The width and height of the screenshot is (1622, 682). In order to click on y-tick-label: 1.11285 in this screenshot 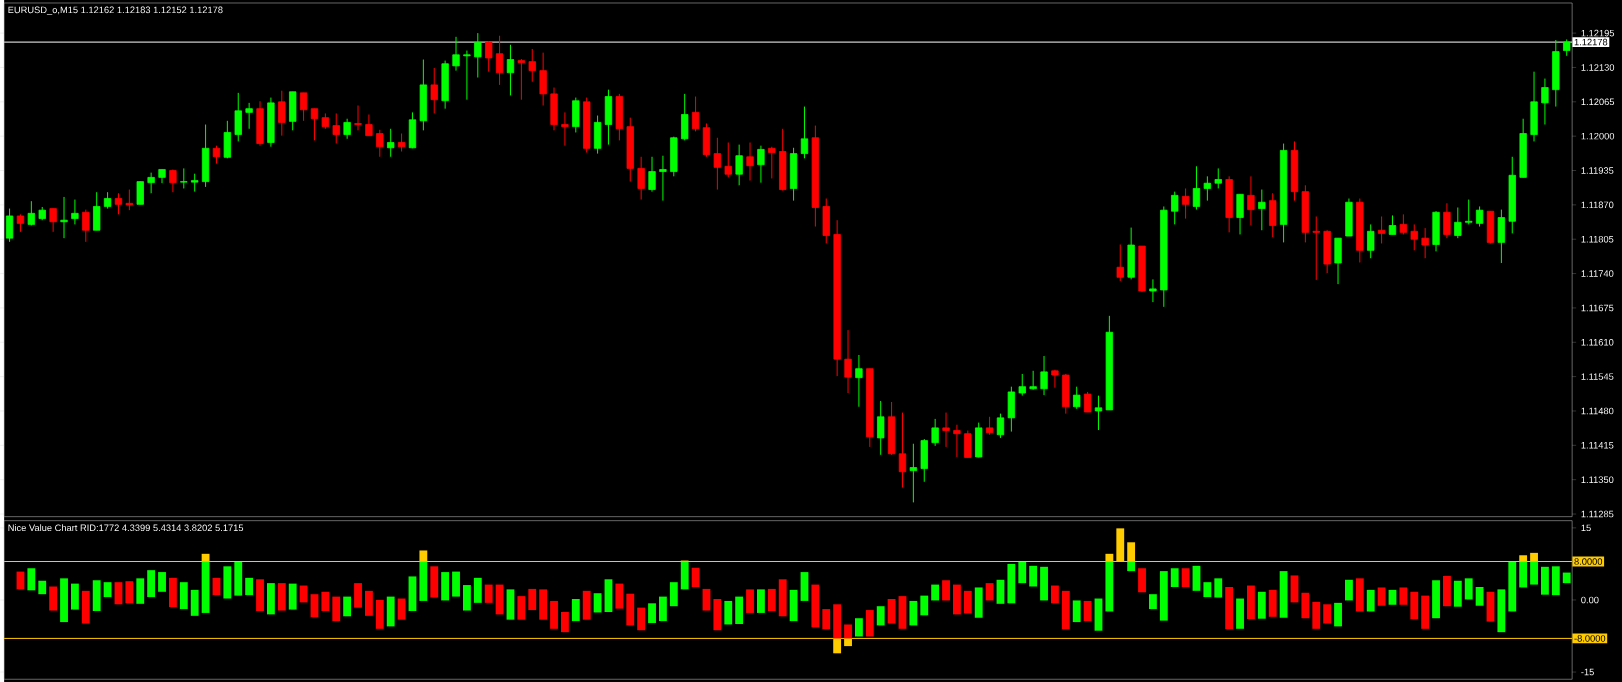, I will do `click(1597, 514)`.